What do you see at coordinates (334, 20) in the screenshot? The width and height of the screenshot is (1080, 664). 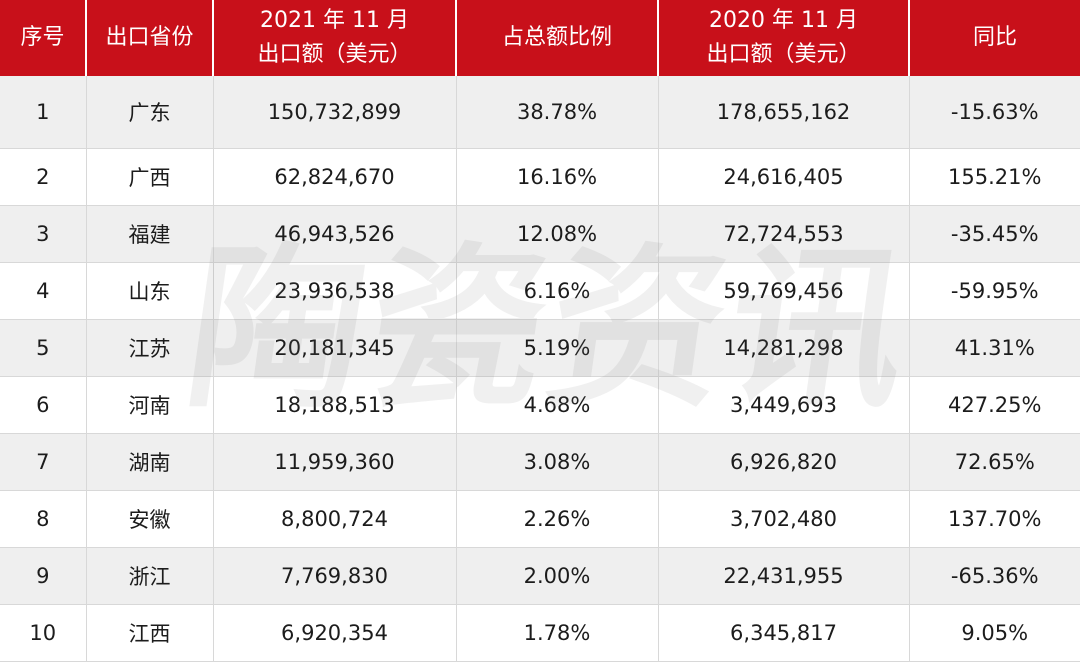 I see `header-export-2021-period: 2021 年 11 月` at bounding box center [334, 20].